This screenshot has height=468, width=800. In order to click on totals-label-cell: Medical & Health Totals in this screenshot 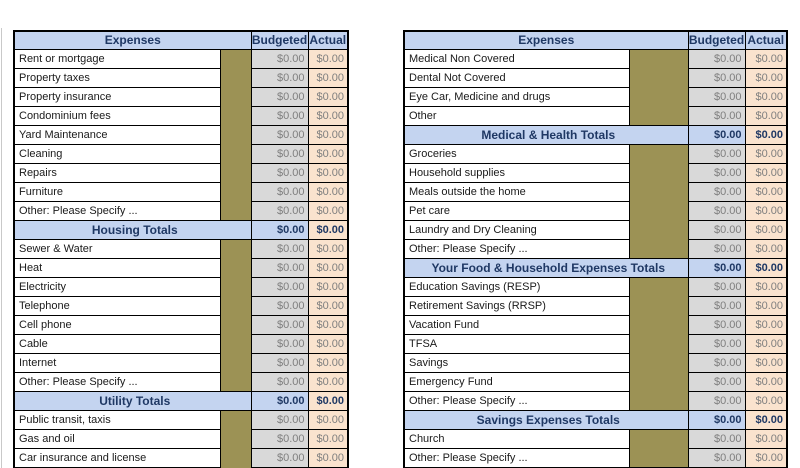, I will do `click(546, 135)`.